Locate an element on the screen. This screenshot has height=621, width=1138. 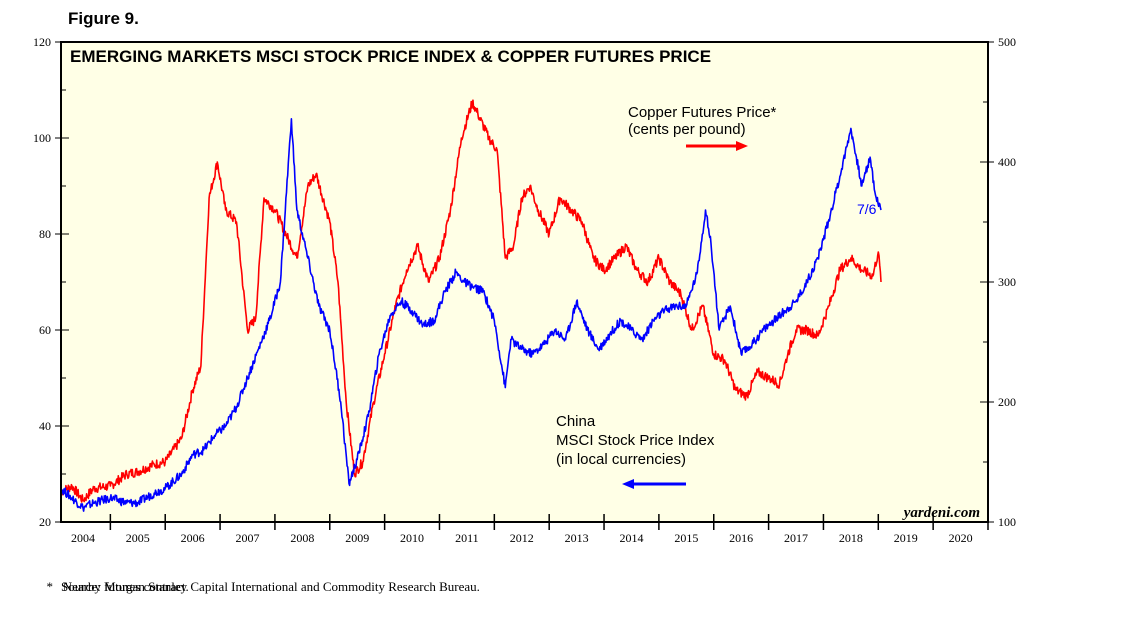
year-tick-label: 2013 is located at coordinates (577, 538).